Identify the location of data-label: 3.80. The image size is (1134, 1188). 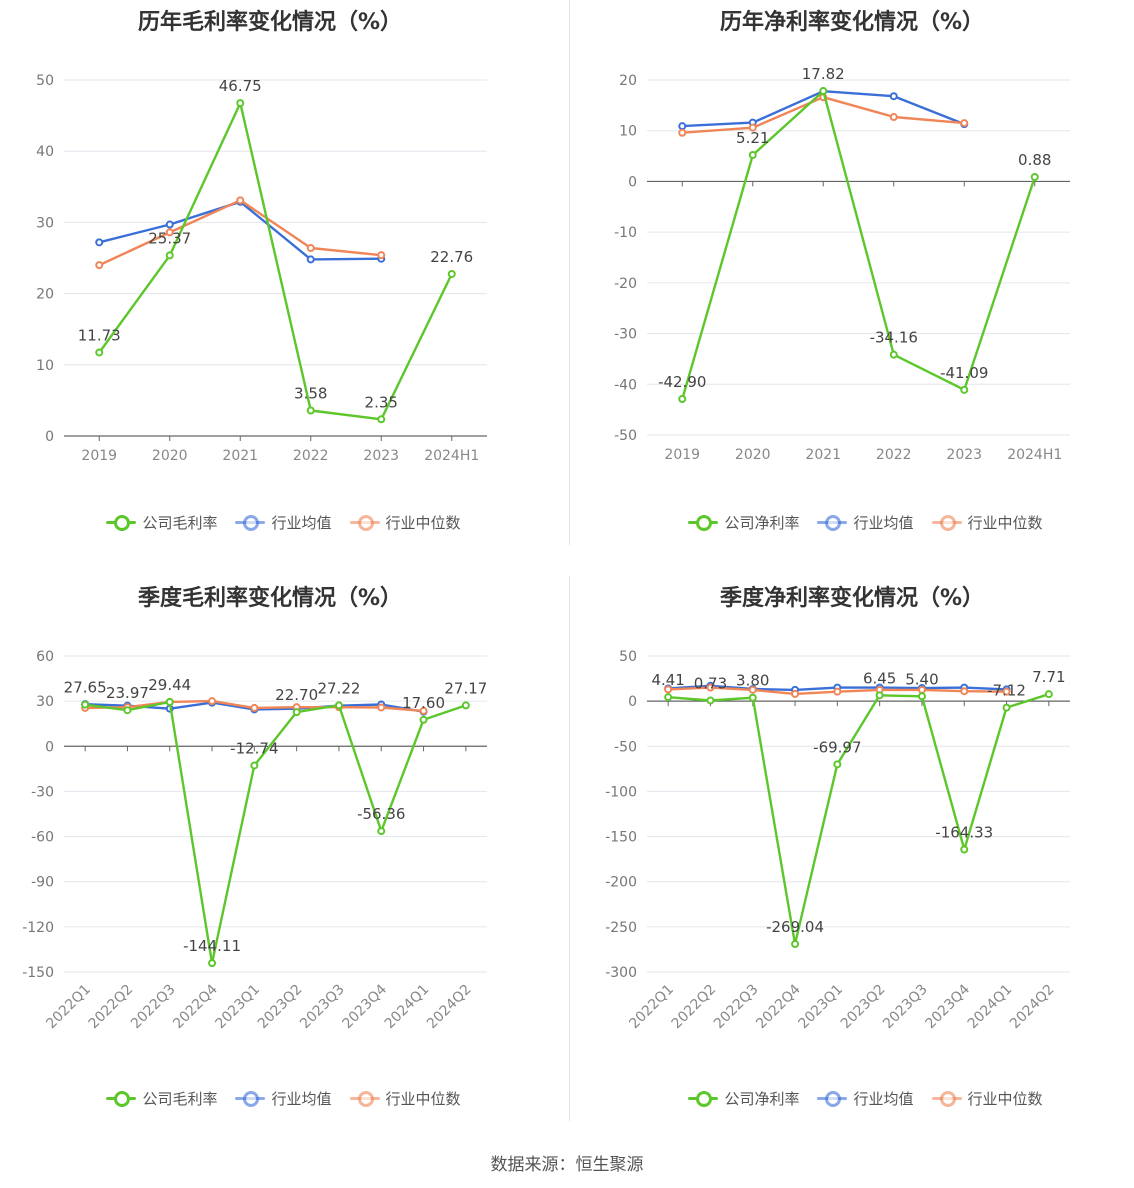
(752, 681).